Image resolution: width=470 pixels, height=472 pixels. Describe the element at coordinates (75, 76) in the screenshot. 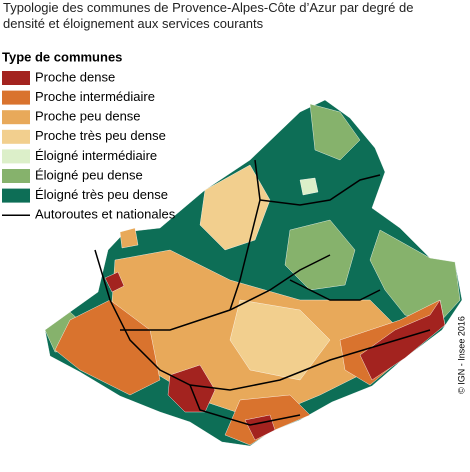

I see `legend-label: Proche dense` at that location.